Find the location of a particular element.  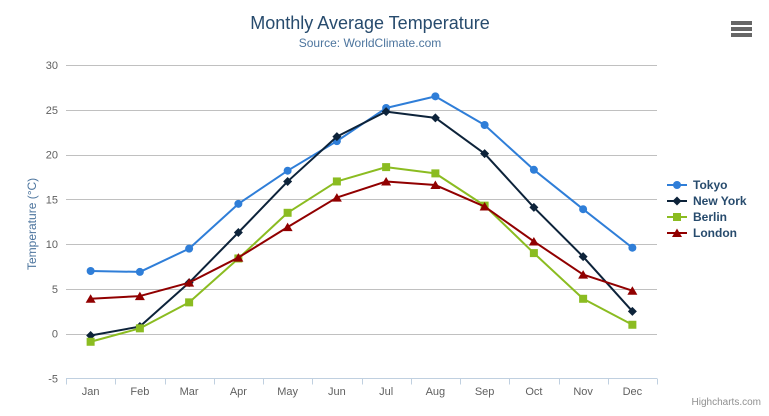

credits-link: Highcharts.com is located at coordinates (726, 402).